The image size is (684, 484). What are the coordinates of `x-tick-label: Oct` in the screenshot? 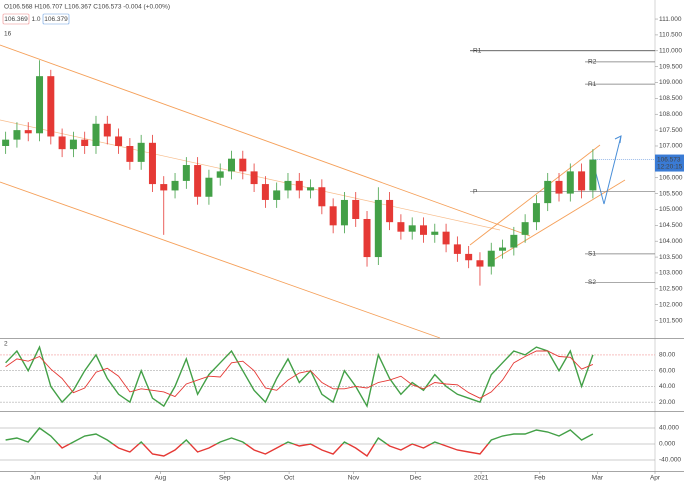 It's located at (289, 478).